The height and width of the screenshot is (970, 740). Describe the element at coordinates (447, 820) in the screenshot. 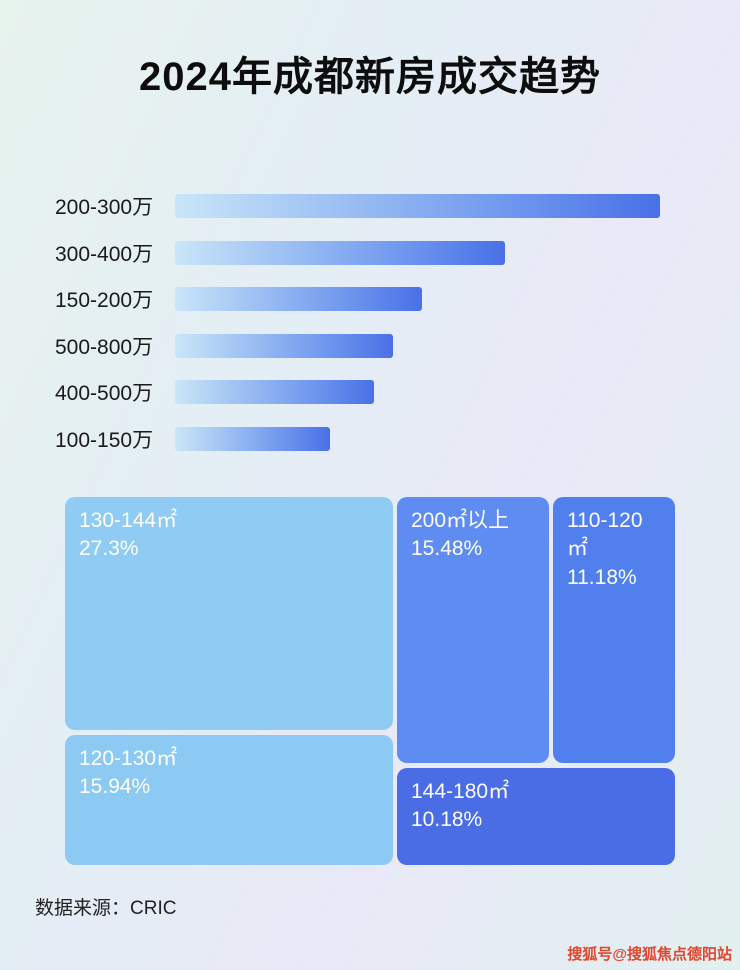

I see `treemap-block-value: 10.18%` at that location.